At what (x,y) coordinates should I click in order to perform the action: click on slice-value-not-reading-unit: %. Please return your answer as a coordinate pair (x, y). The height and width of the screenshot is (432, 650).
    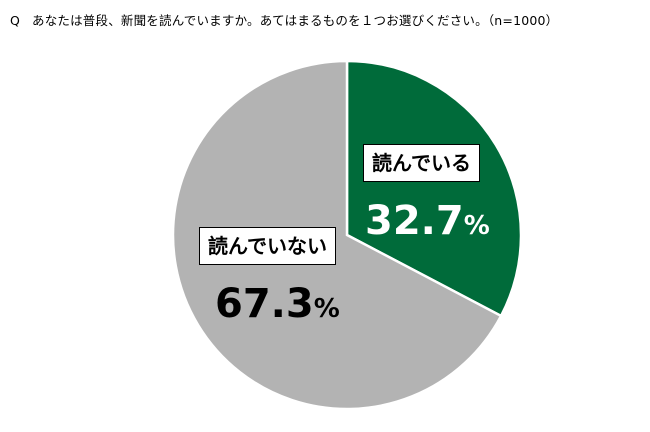
    Looking at the image, I should click on (326, 309).